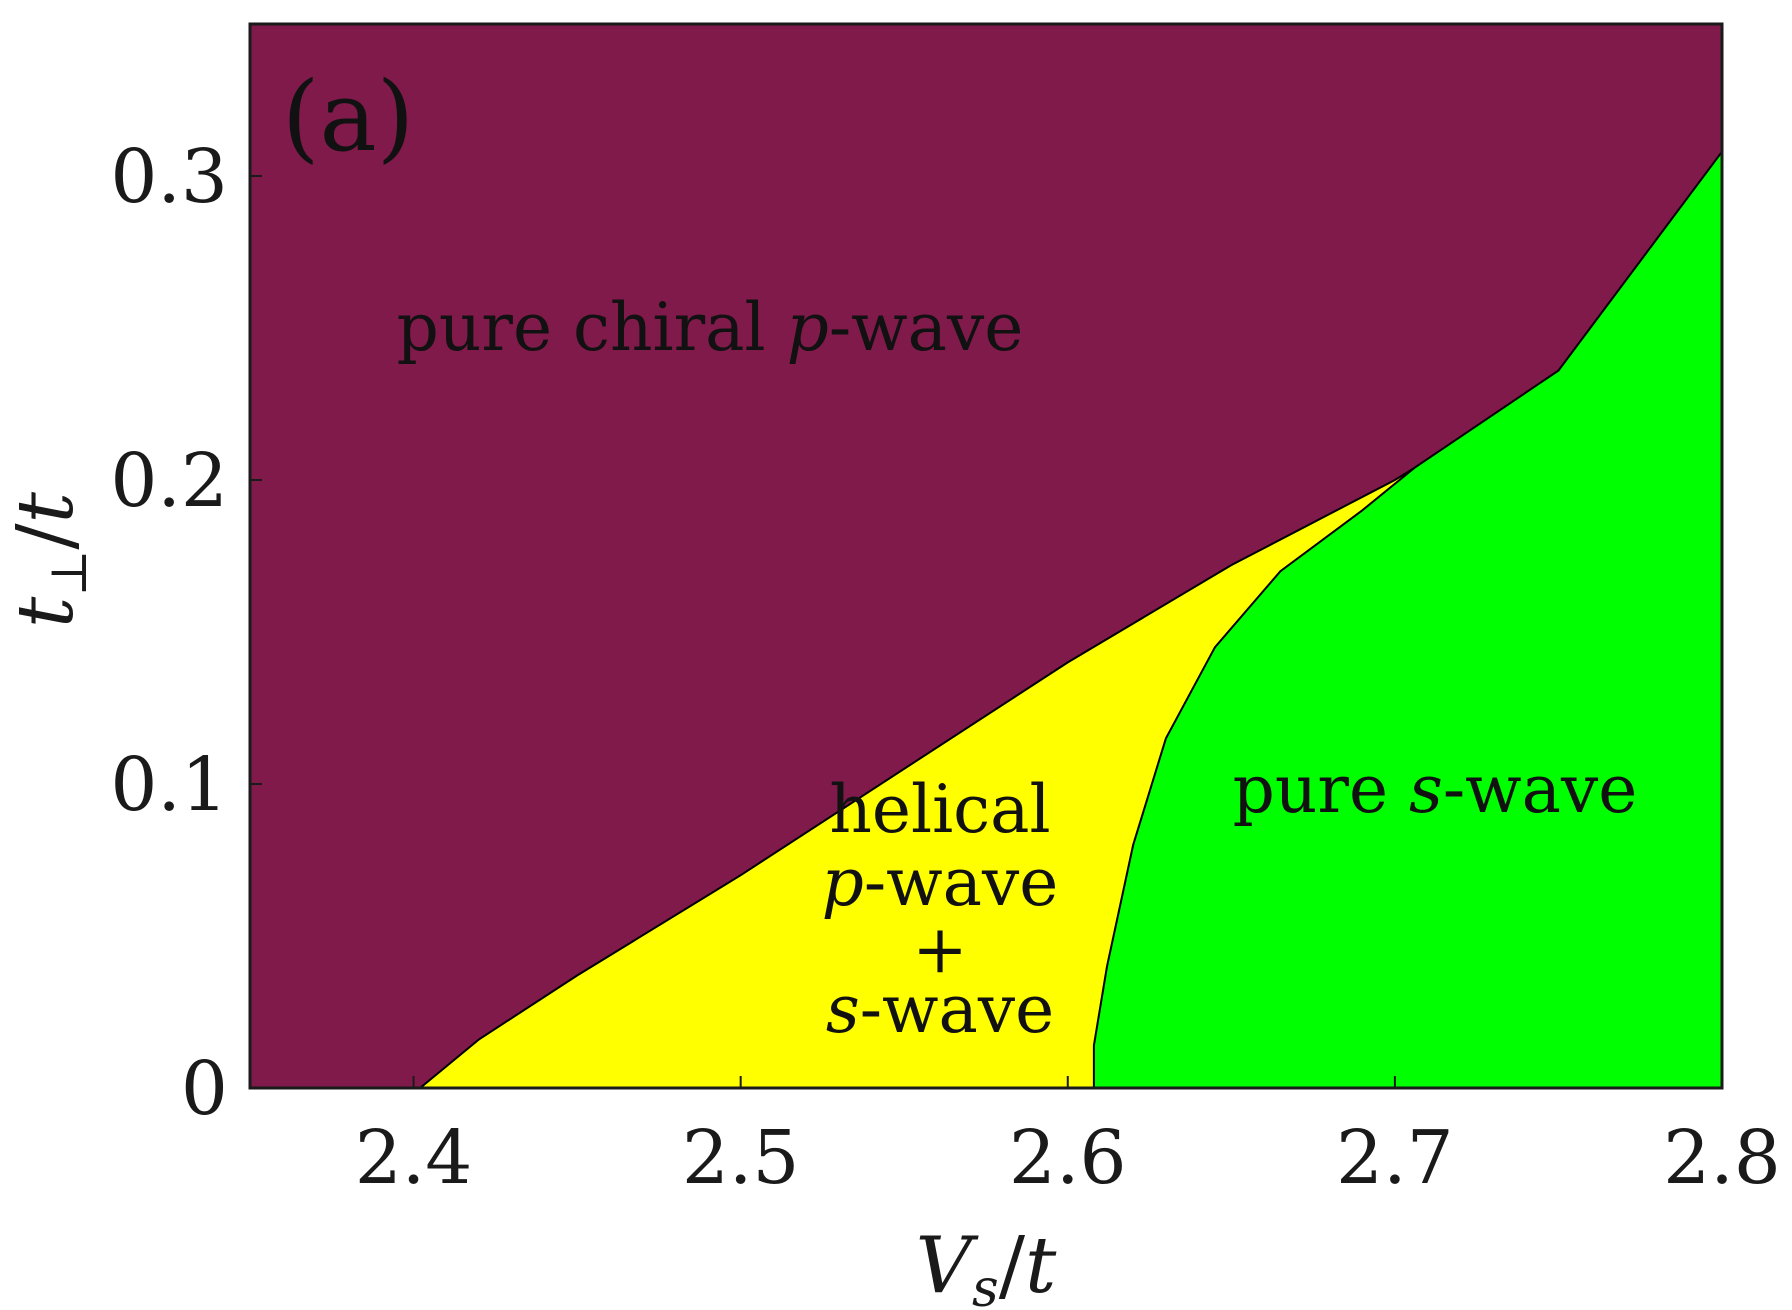  I want to click on region-label-helical: s-wave, so click(940, 1009).